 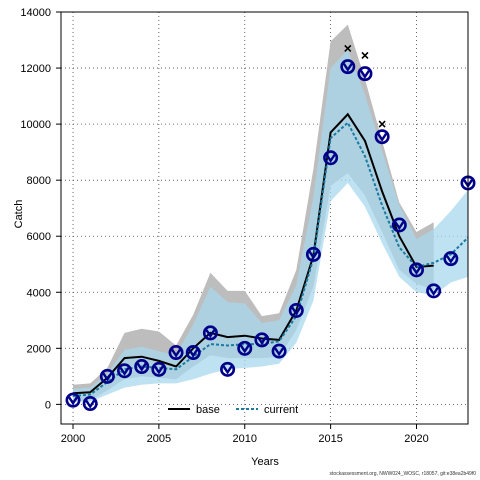 I want to click on y-tick-label: 0, so click(x=48, y=405).